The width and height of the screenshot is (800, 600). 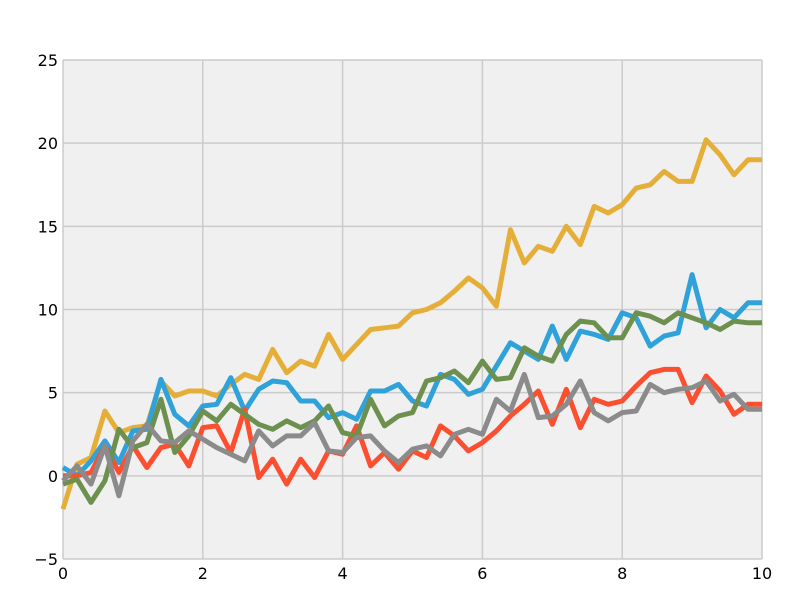 I want to click on y-tick-label: 5, so click(x=53, y=393).